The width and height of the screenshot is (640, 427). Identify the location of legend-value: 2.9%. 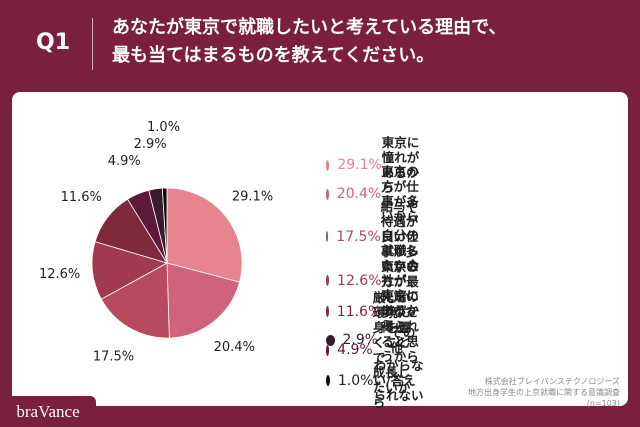
(360, 340).